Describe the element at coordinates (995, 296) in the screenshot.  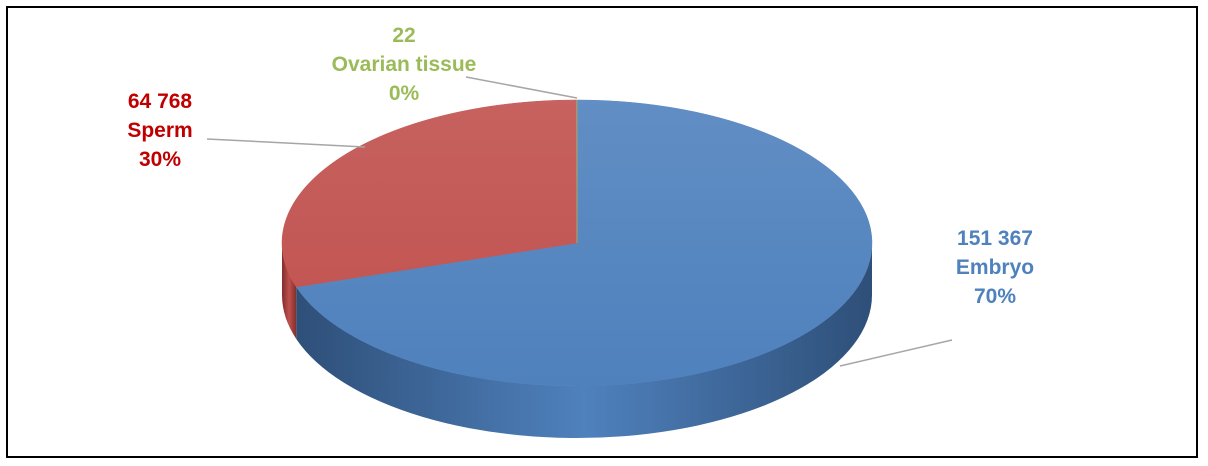
I see `data-label-embryo-percent: 70%` at that location.